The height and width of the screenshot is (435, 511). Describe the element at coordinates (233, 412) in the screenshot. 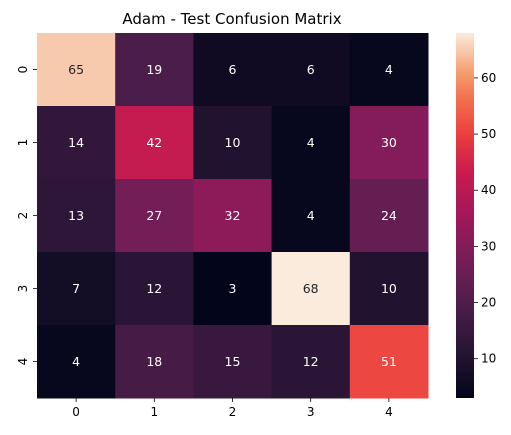

I see `x-tick-label-2: 2` at that location.